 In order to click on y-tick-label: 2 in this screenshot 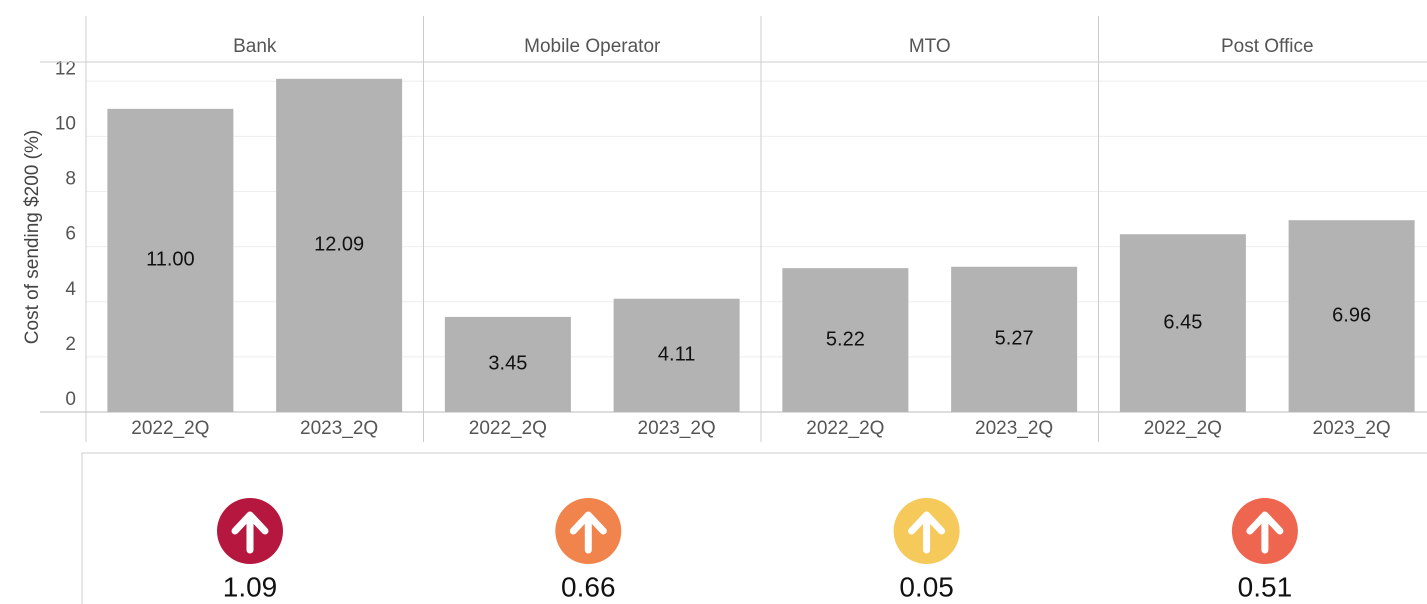, I will do `click(70, 344)`.